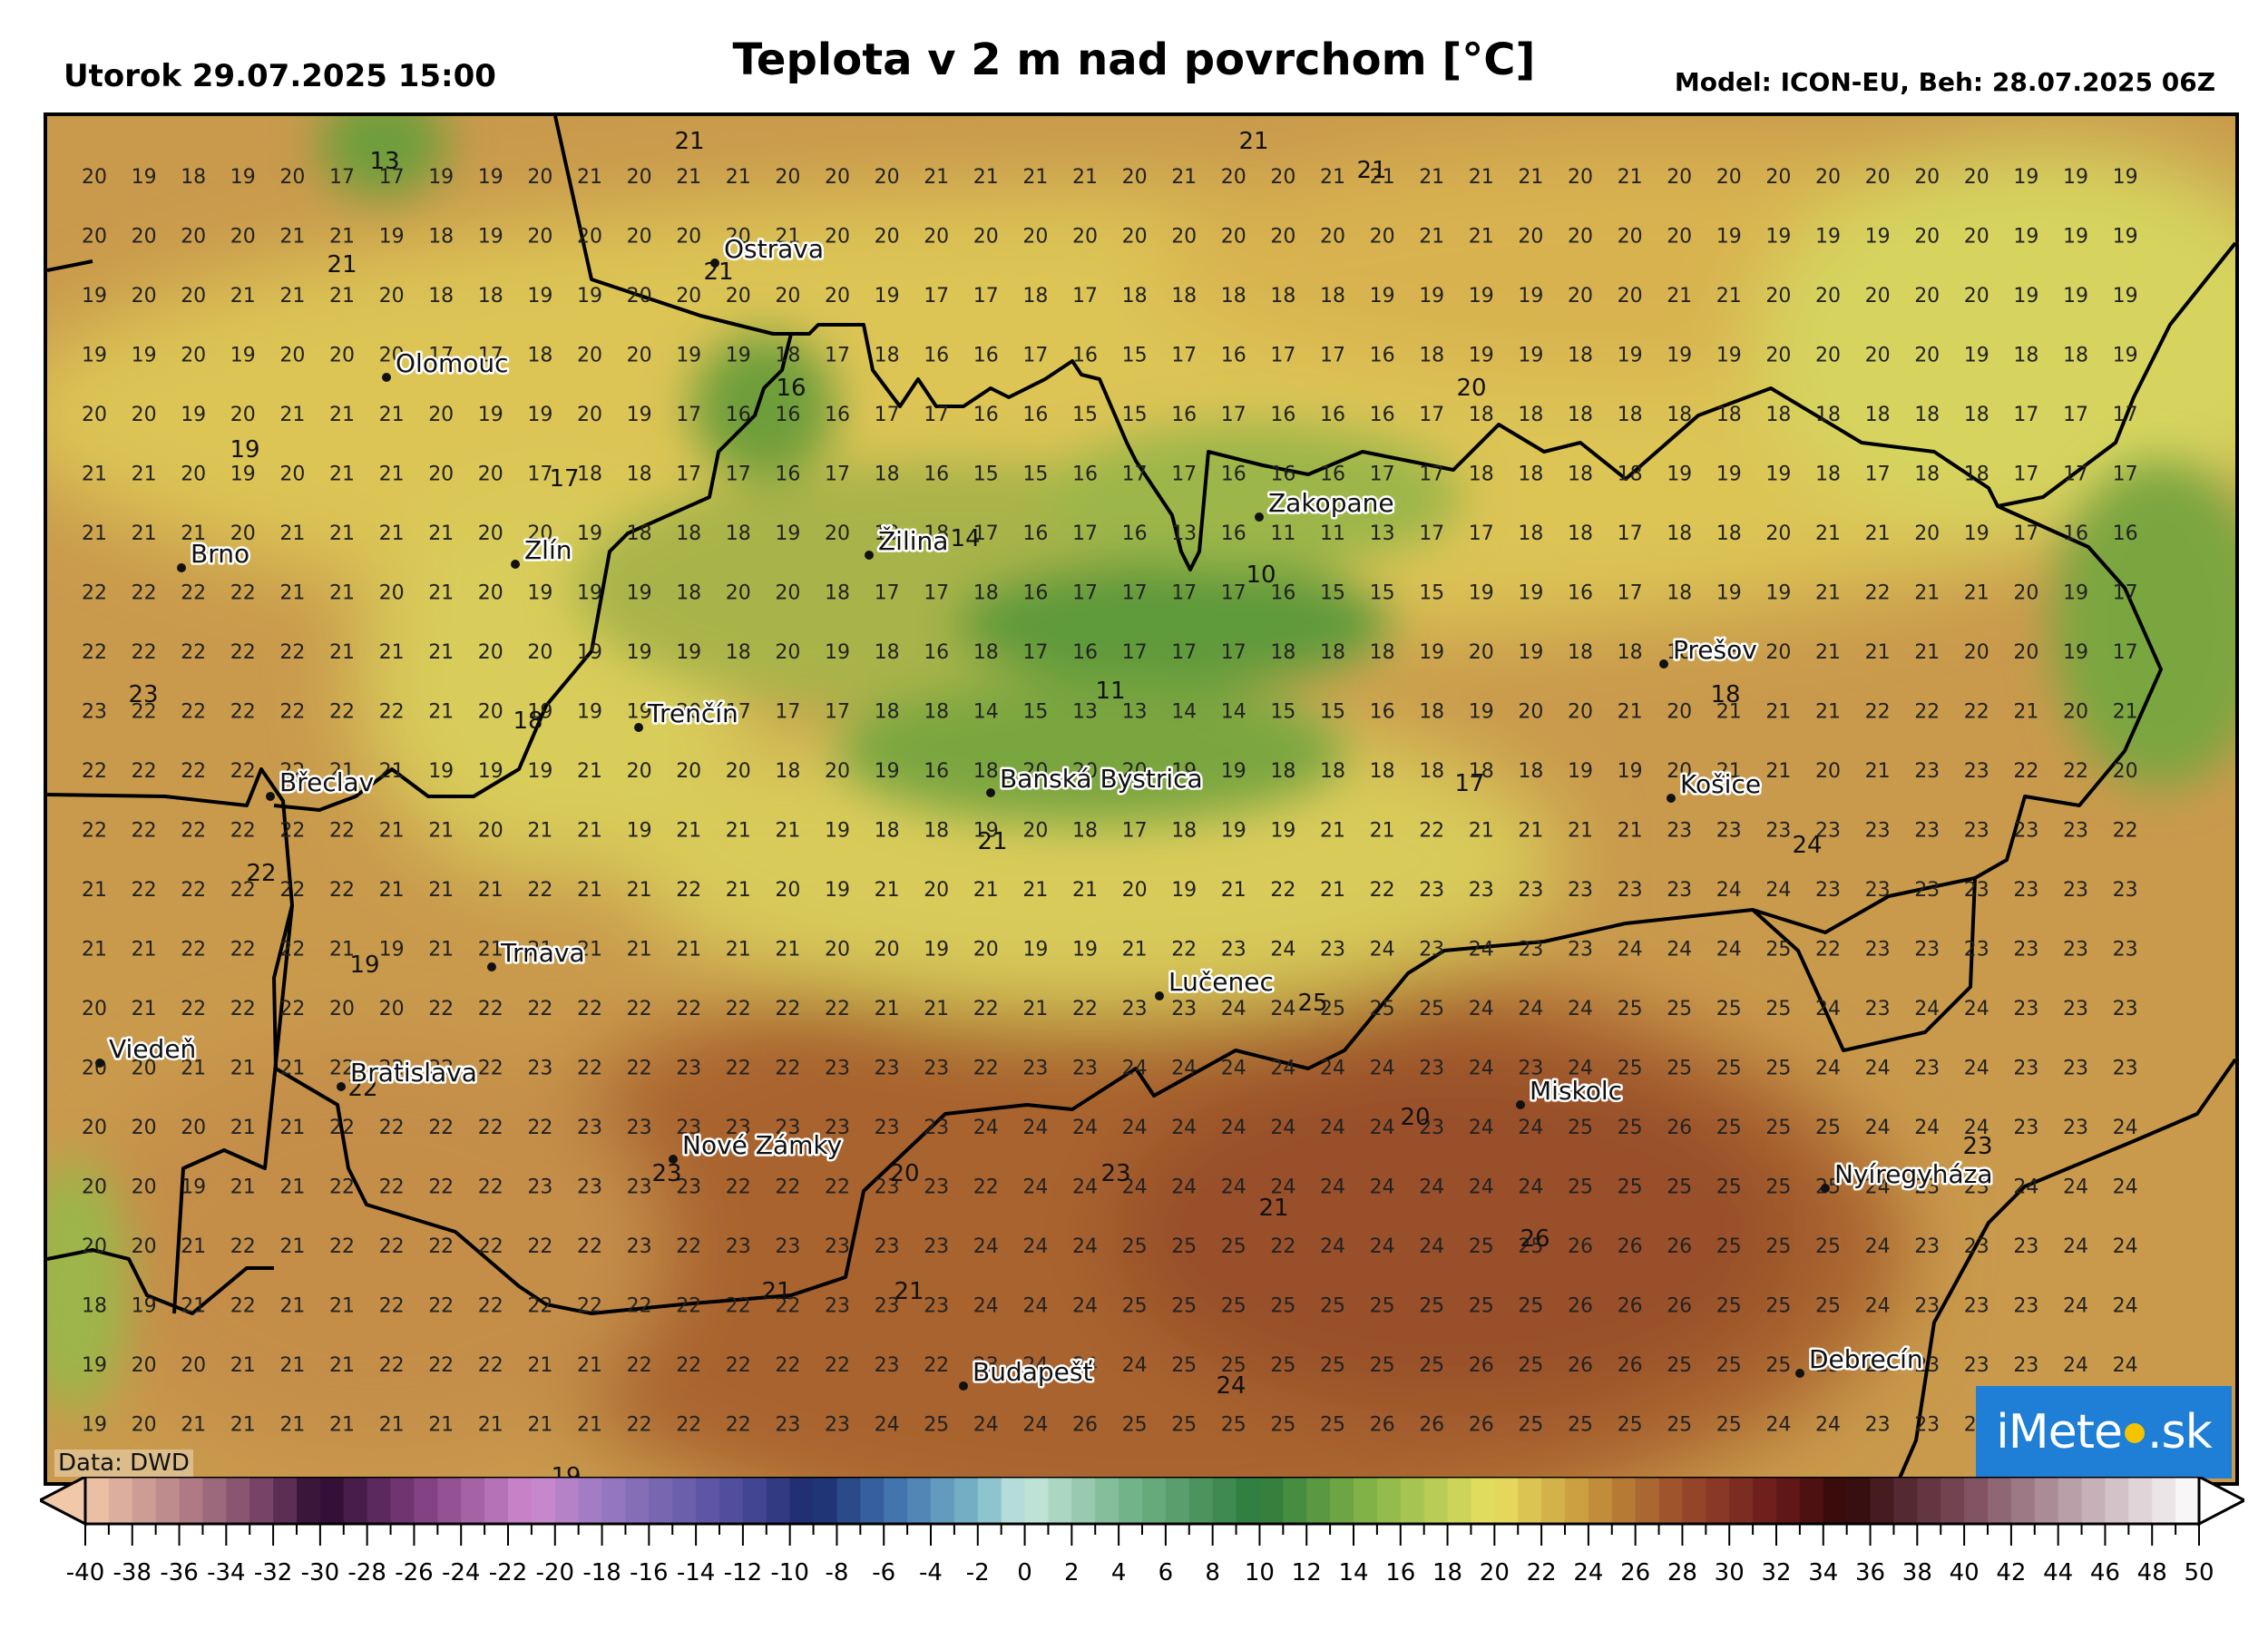  I want to click on colorbar-tick-label: -20, so click(555, 1572).